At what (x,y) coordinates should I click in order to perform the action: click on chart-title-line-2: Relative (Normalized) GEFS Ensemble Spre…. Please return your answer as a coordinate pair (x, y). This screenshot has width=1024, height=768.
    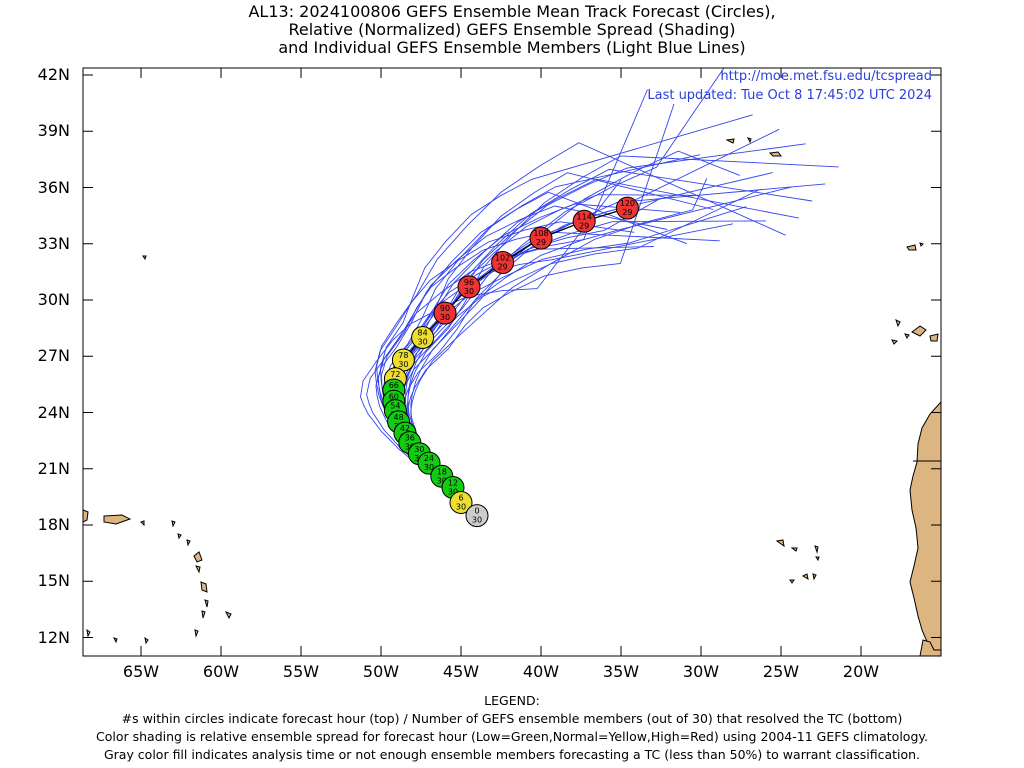
    Looking at the image, I should click on (512, 29).